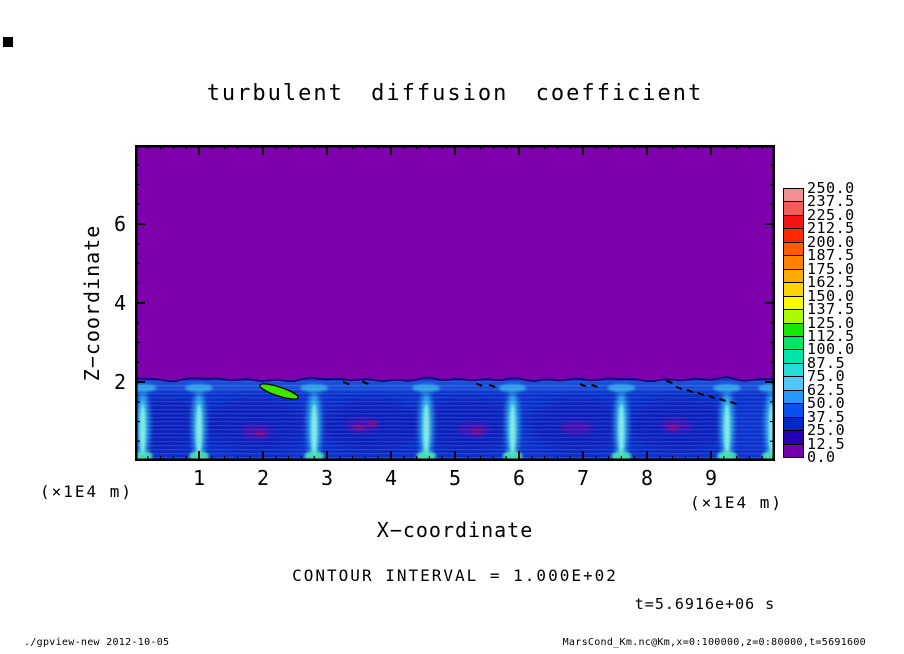  Describe the element at coordinates (826, 443) in the screenshot. I see `colorbar-label: 12.5` at that location.